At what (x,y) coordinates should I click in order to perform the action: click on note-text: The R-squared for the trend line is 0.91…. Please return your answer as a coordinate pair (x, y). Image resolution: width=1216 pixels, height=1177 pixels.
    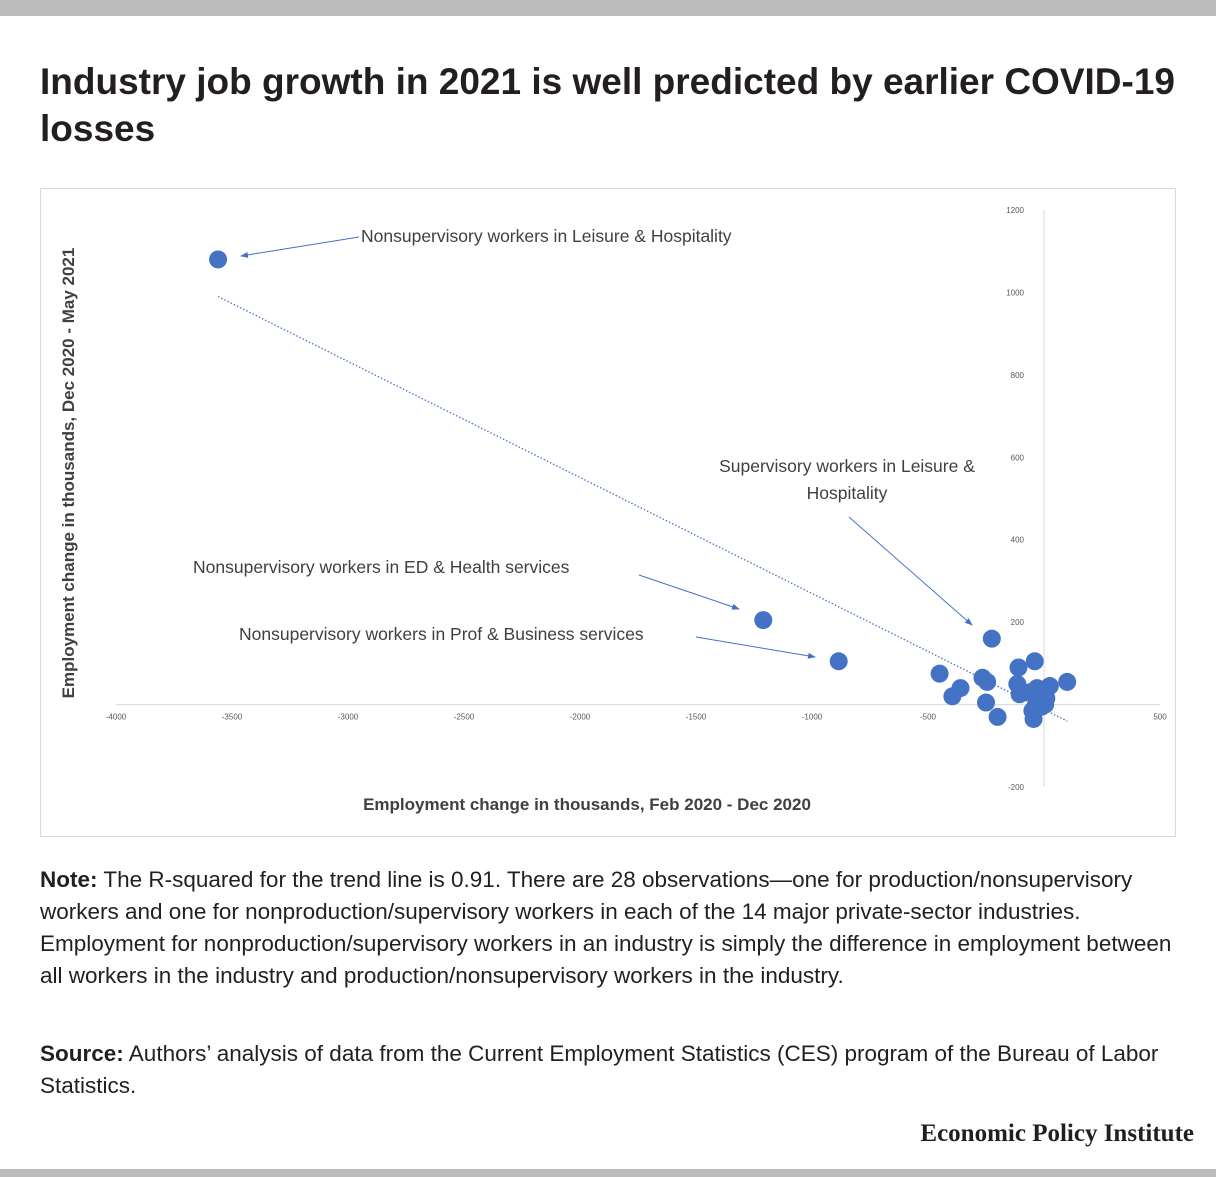
    Looking at the image, I should click on (606, 927).